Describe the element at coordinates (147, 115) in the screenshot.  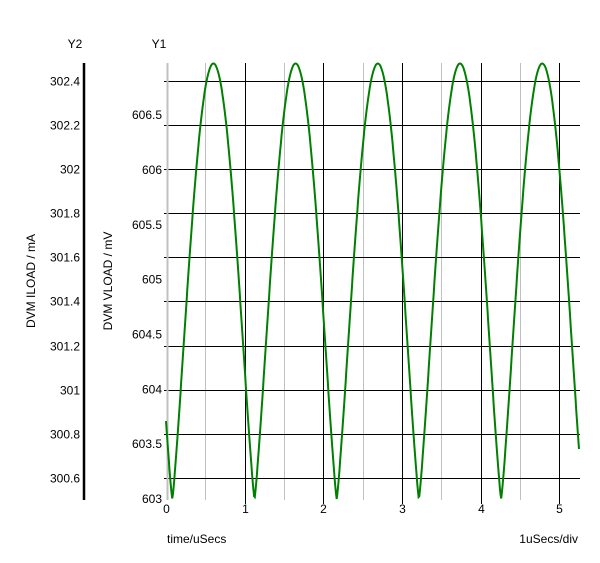
I see `y1-tick-label: 606.5` at that location.